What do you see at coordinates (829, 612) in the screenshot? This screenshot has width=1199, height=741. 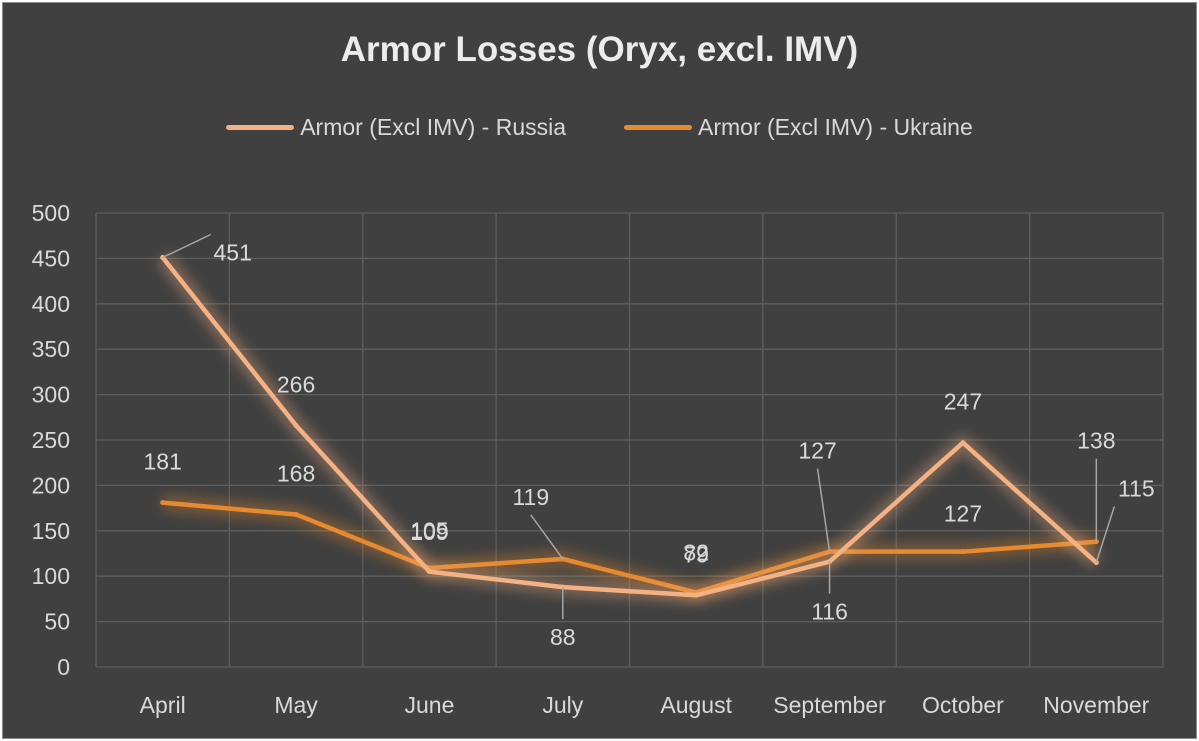 I see `data-label-russia: 116` at bounding box center [829, 612].